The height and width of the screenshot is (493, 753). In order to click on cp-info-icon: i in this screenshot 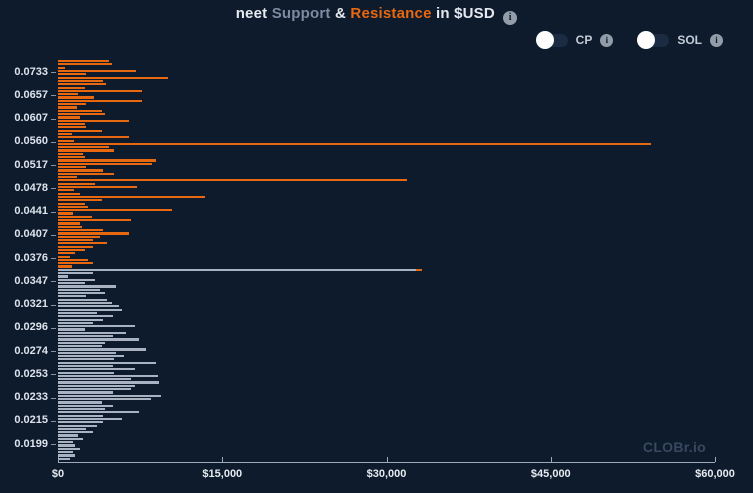, I will do `click(607, 40)`.